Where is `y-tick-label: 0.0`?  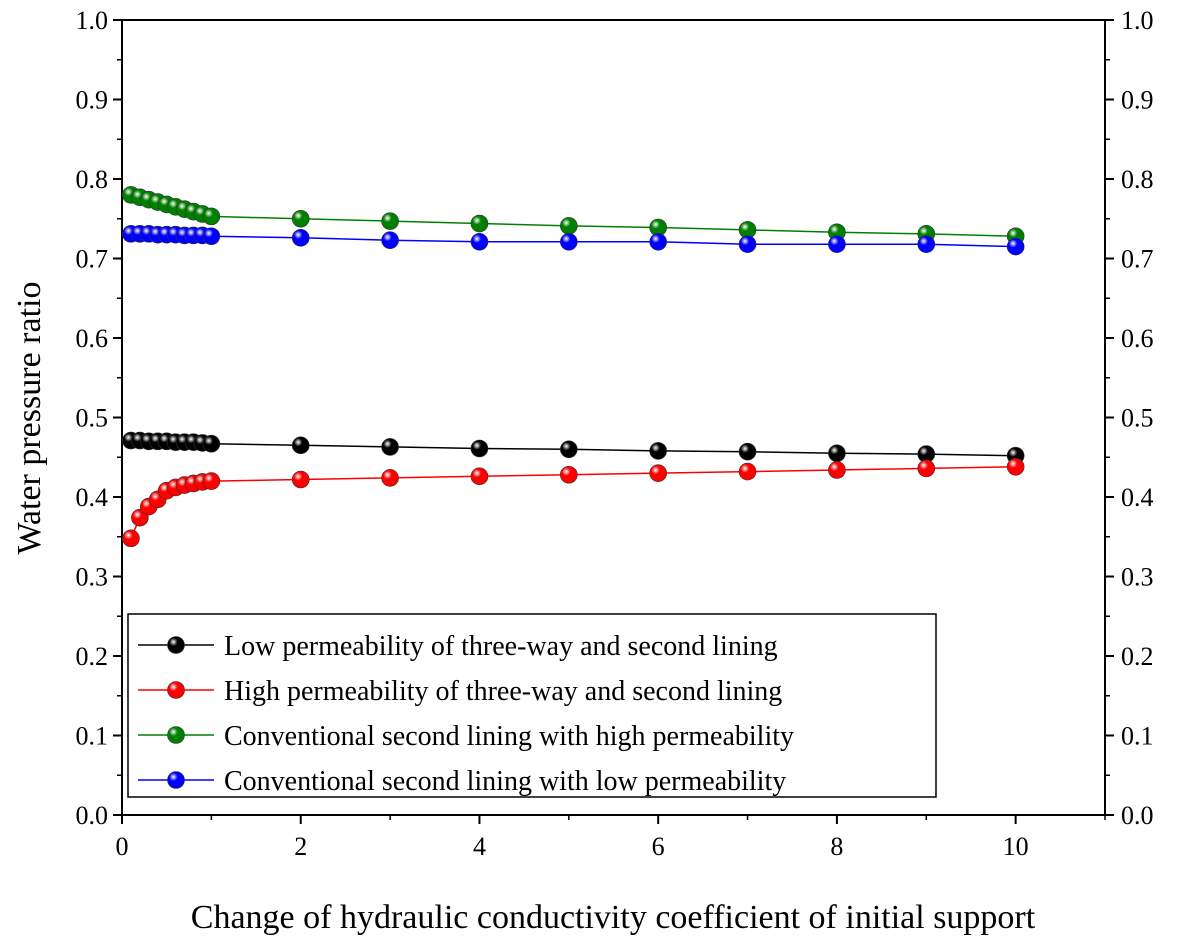
y-tick-label: 0.0 is located at coordinates (92, 815).